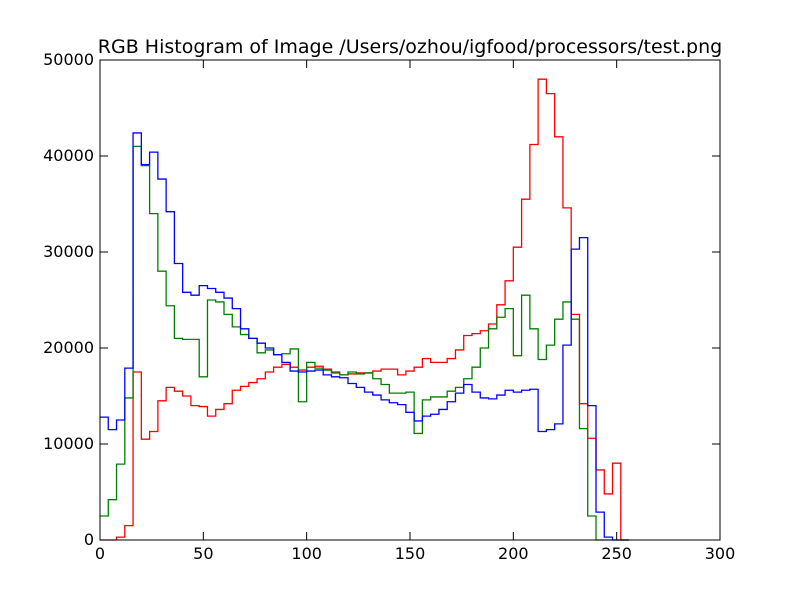 This screenshot has height=604, width=800. Describe the element at coordinates (306, 553) in the screenshot. I see `x-tick-label: 100` at that location.